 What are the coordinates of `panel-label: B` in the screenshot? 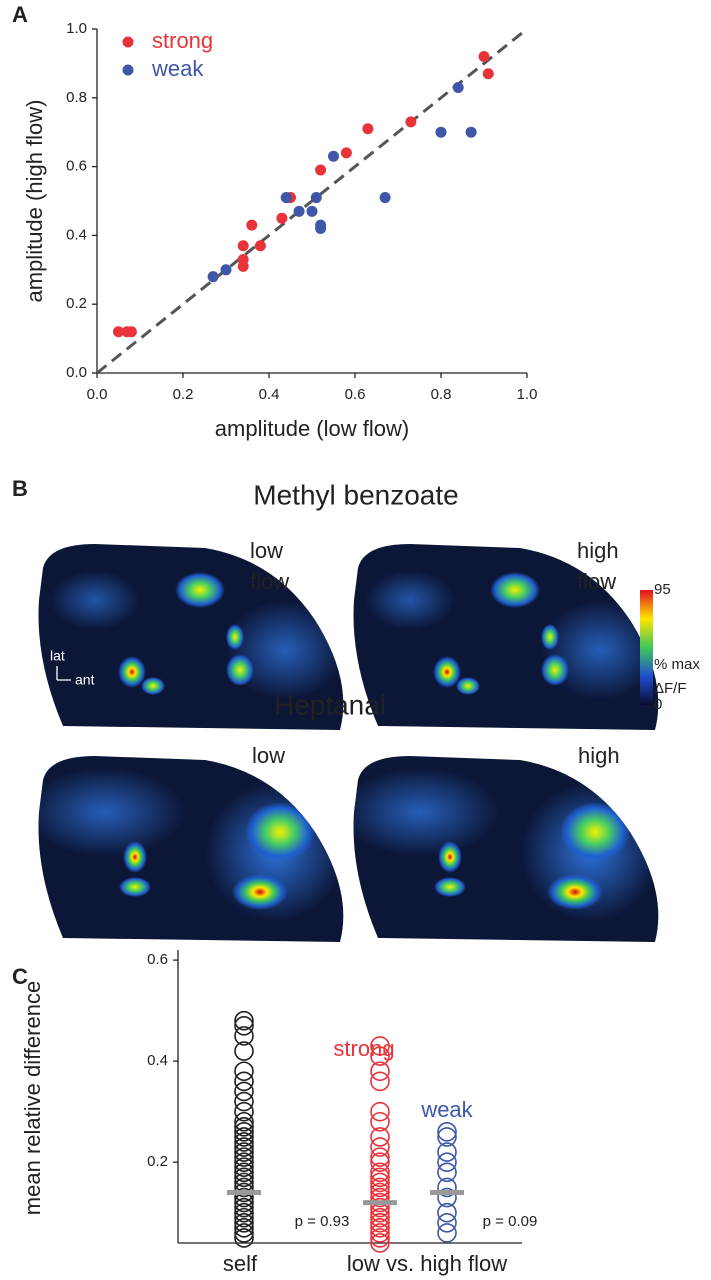 It's located at (20, 488).